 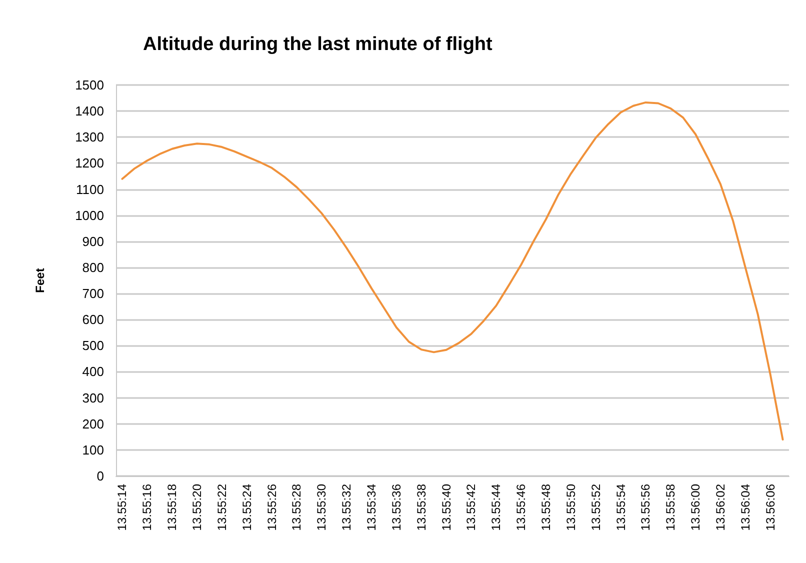 I want to click on x-tick-label: 13.56:06, so click(x=770, y=507).